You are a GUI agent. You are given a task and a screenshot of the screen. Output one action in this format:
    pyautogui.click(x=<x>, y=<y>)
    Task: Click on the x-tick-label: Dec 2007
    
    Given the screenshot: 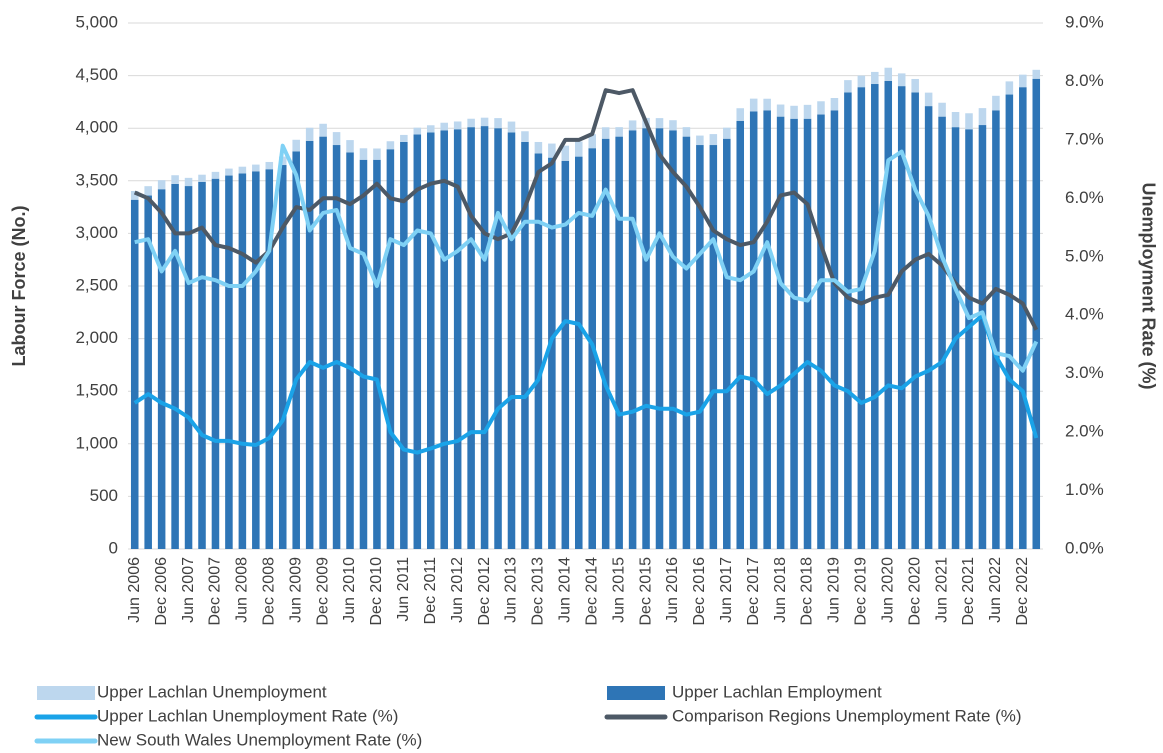 What is the action you would take?
    pyautogui.click(x=215, y=591)
    